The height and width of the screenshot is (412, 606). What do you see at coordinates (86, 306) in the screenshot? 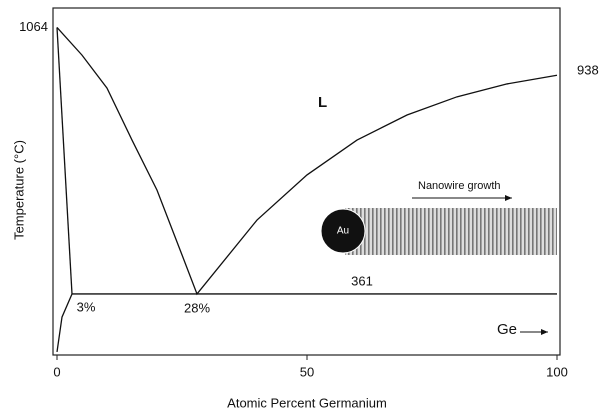
I see `solubility-label: 3%` at bounding box center [86, 306].